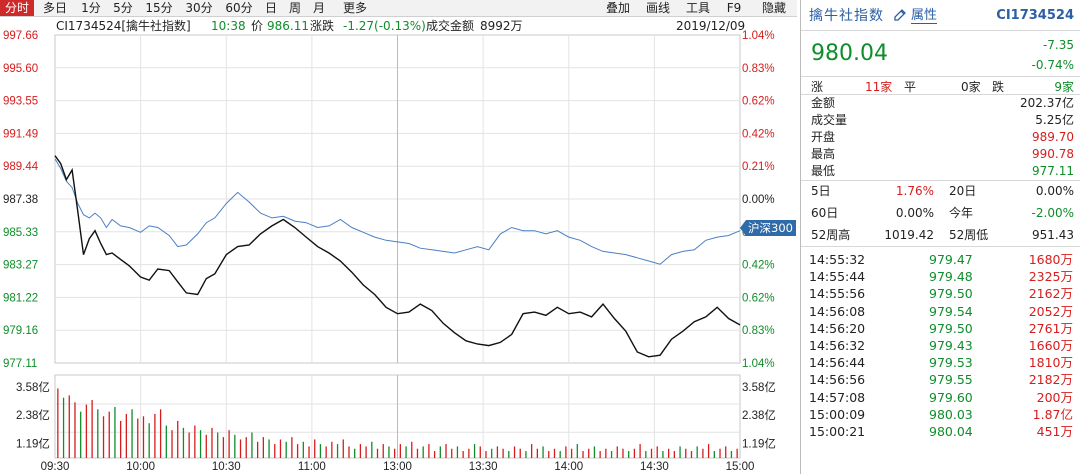  What do you see at coordinates (759, 387) in the screenshot?
I see `volume-right-tick: 3.58亿` at bounding box center [759, 387].